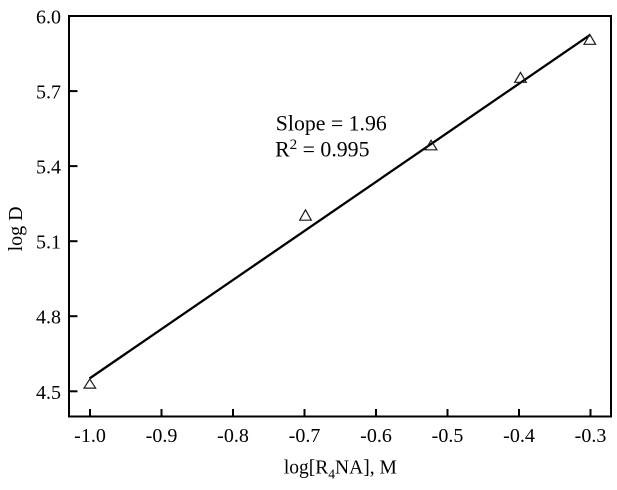 The width and height of the screenshot is (617, 490). I want to click on svg-text: -0.4, so click(519, 436).